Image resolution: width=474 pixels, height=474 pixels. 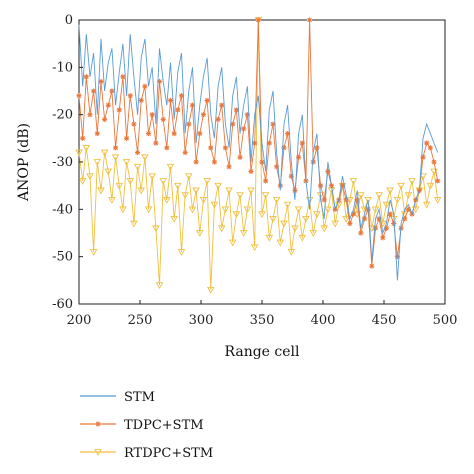 I want to click on y-tick-label: -10, so click(x=62, y=67).